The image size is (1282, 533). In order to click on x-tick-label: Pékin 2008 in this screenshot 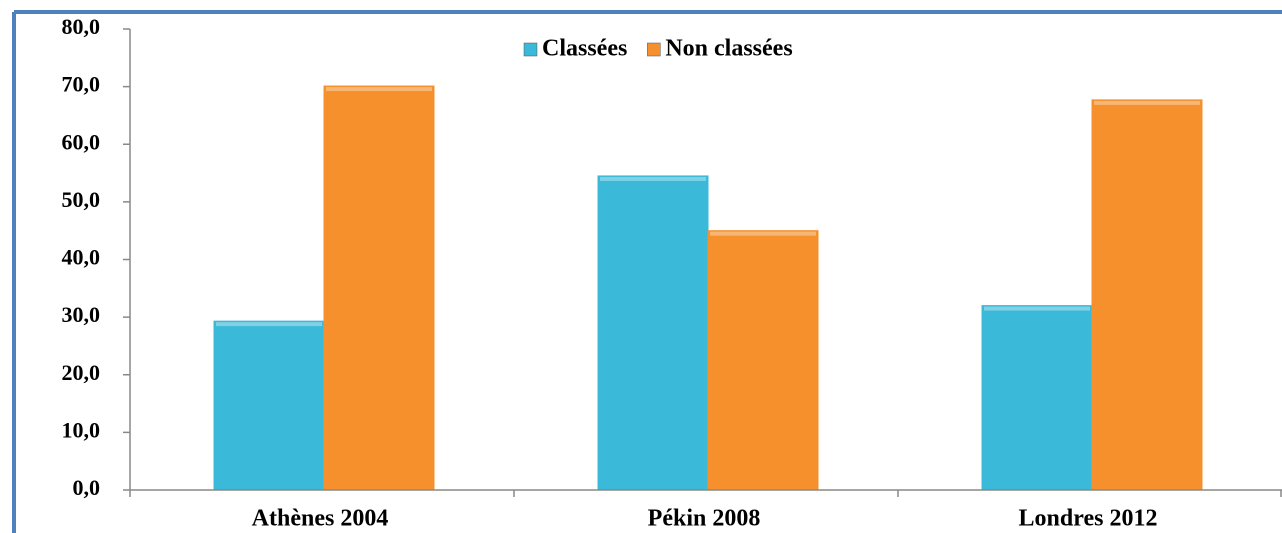, I will do `click(704, 519)`.